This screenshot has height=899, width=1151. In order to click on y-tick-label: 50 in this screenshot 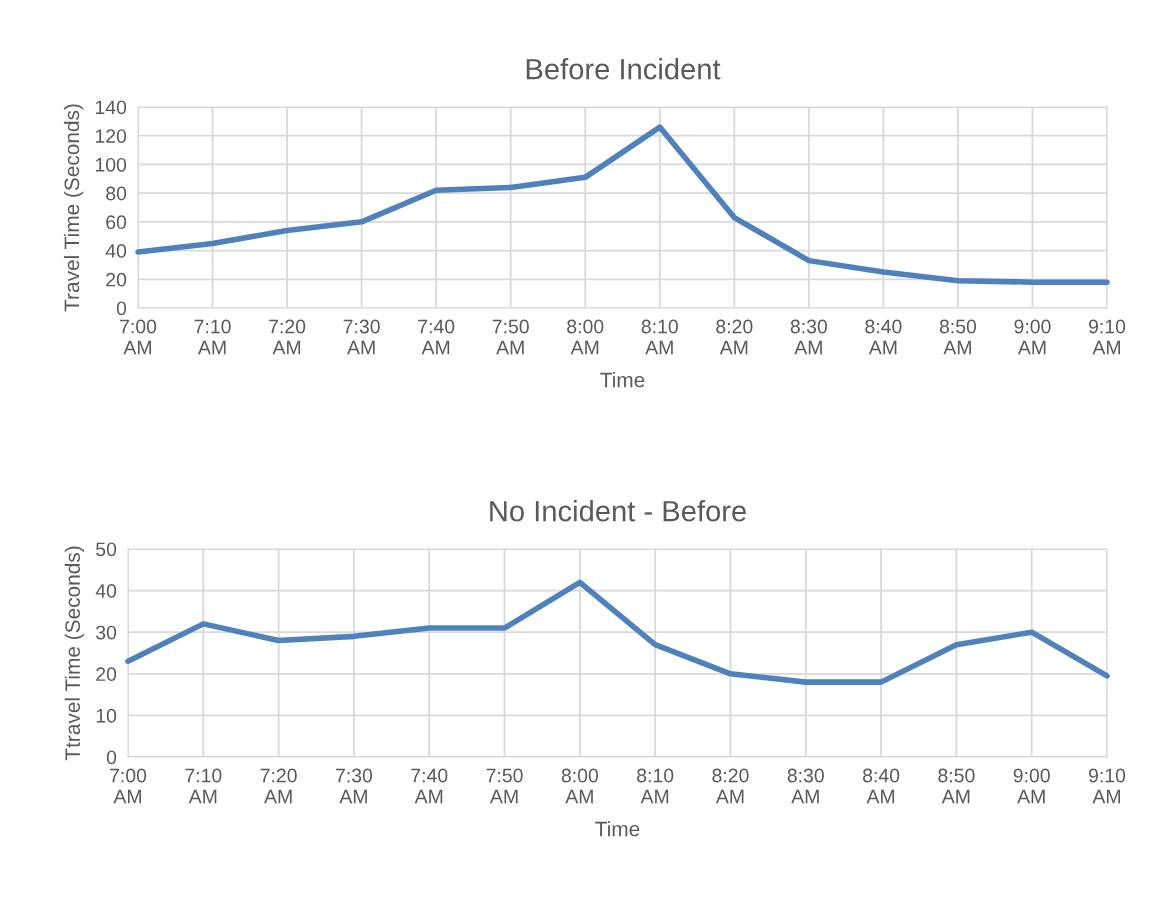, I will do `click(106, 549)`.